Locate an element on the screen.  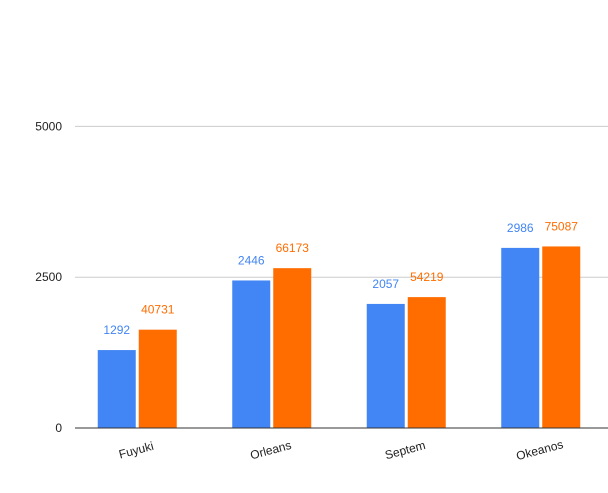
data-label: 75087 is located at coordinates (562, 226).